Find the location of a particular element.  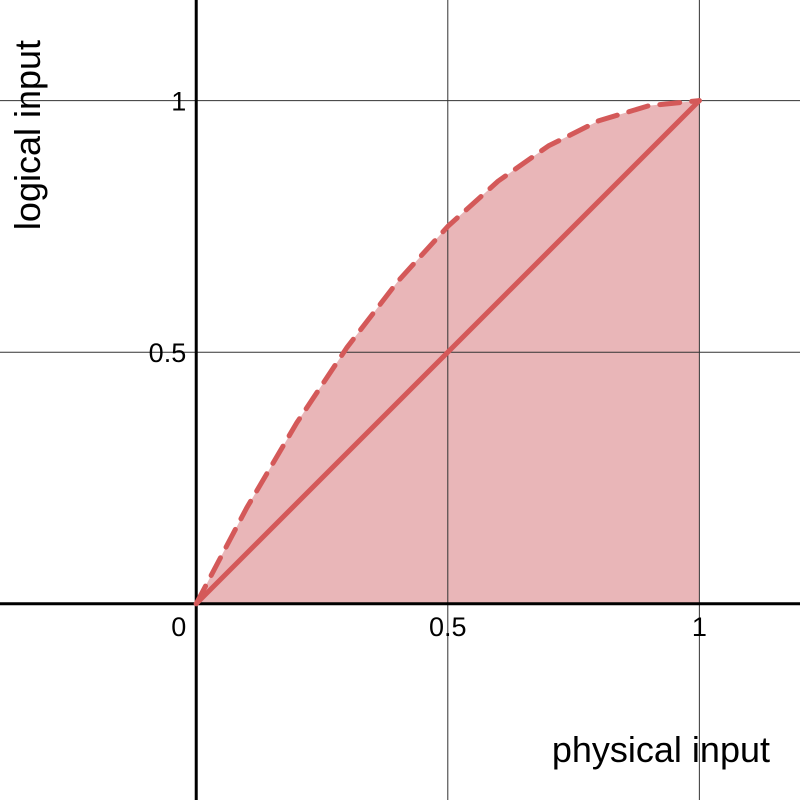

x-tick-label: 0.5 is located at coordinates (448, 627).